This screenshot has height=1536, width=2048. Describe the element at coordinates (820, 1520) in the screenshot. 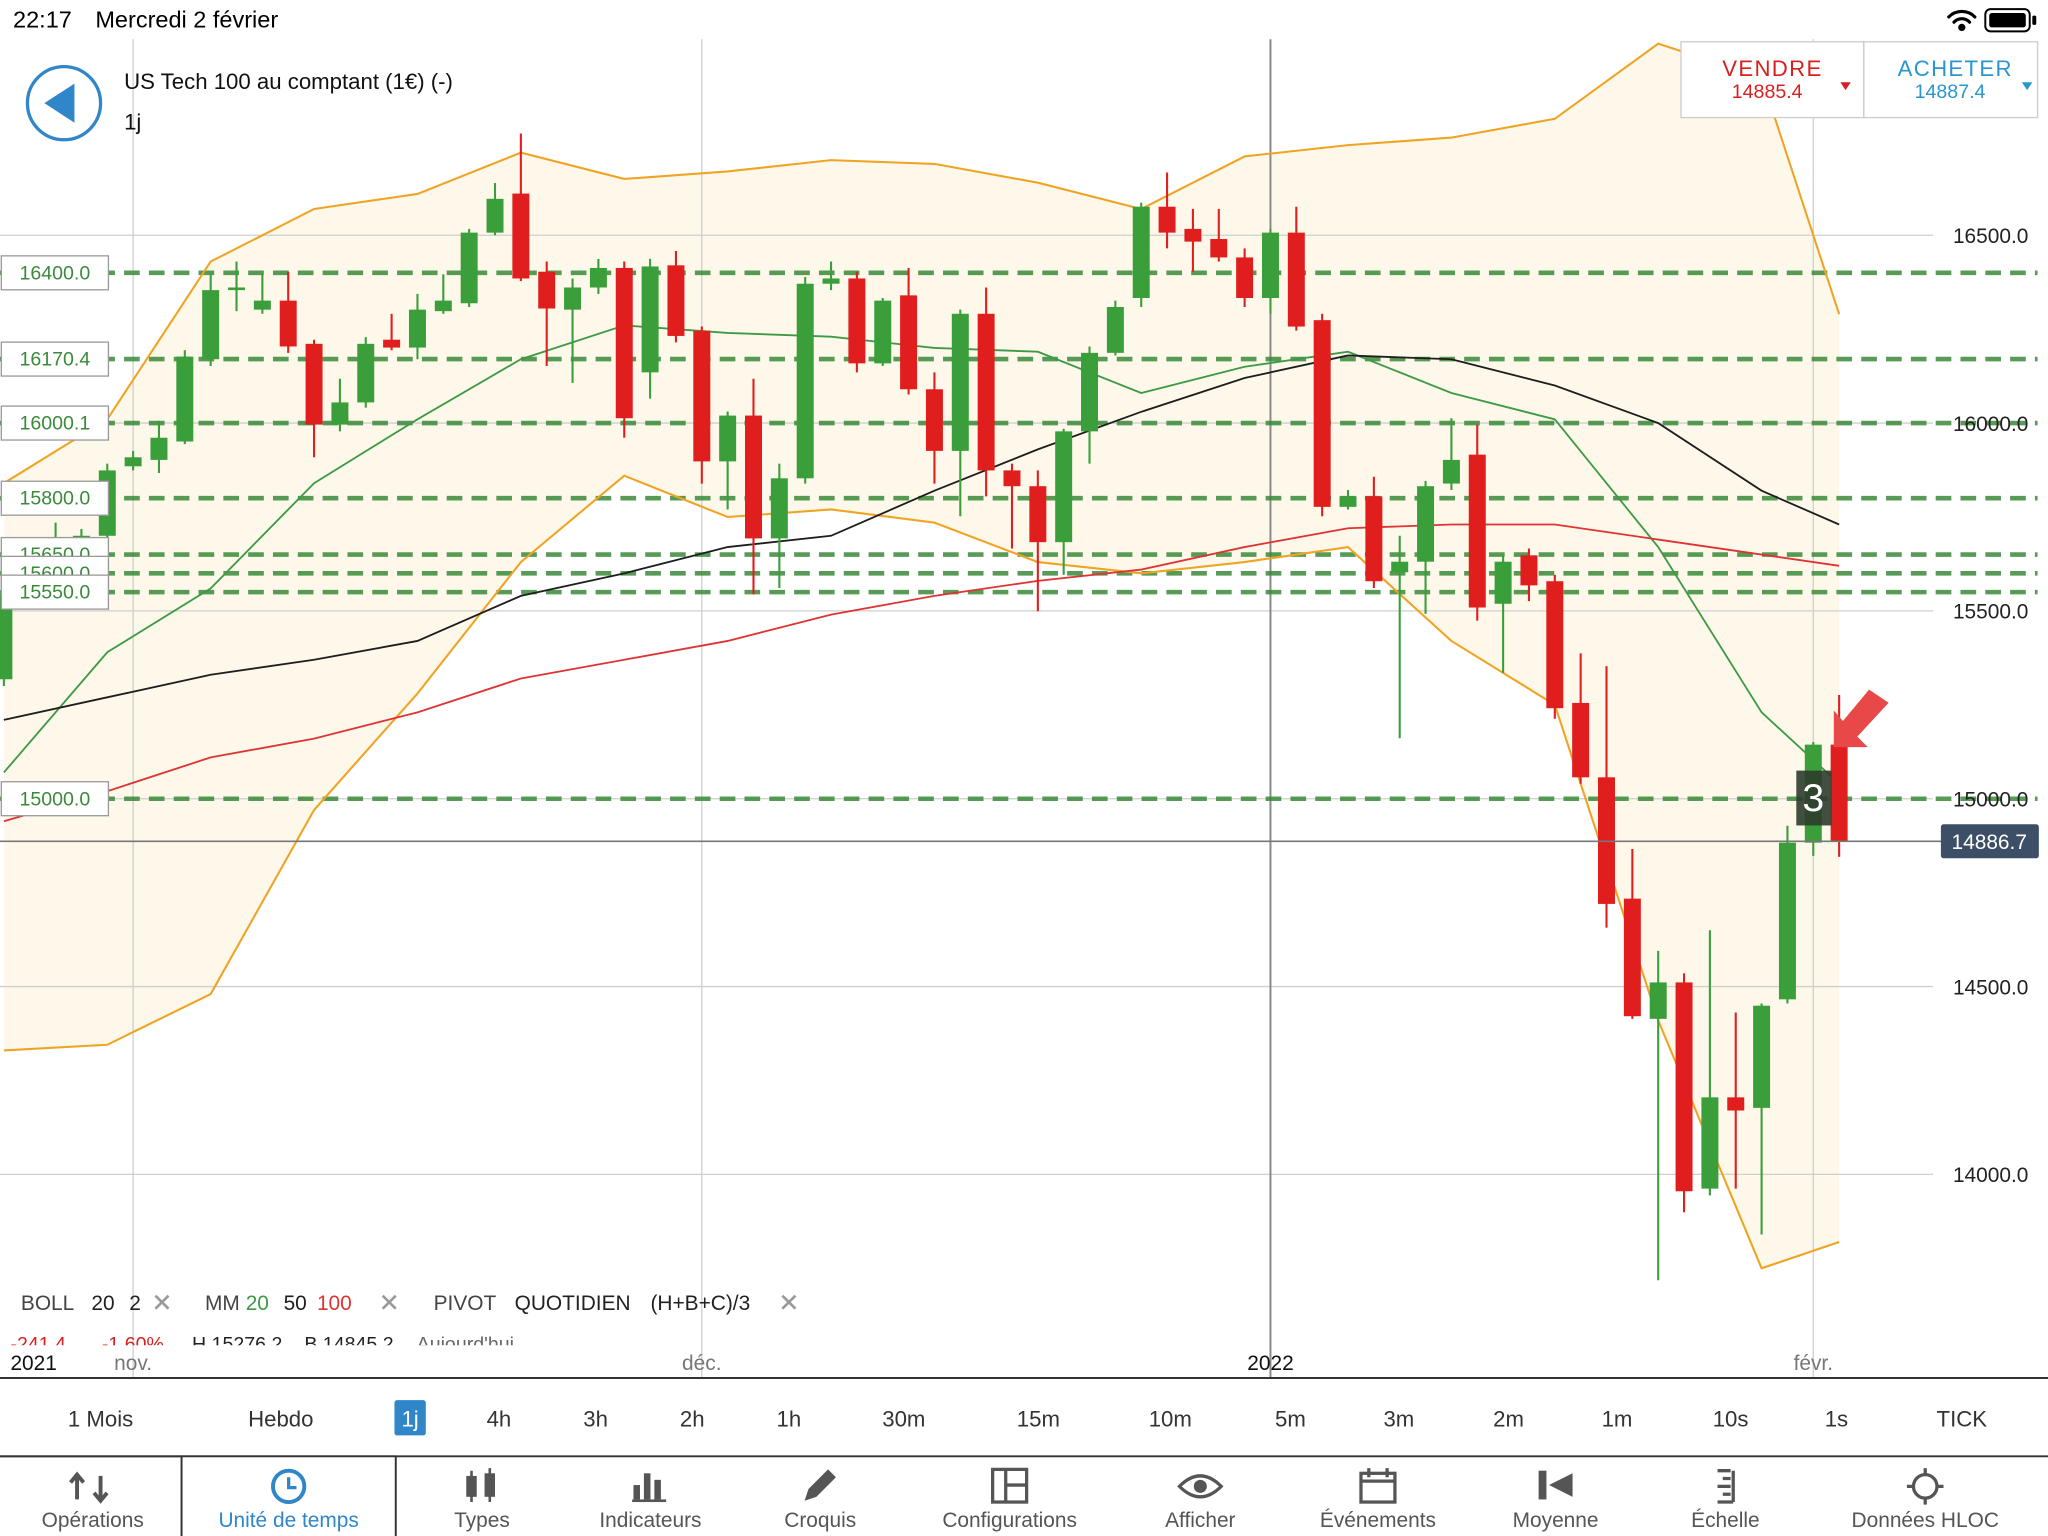

I see `tab-label: Croquis` at that location.